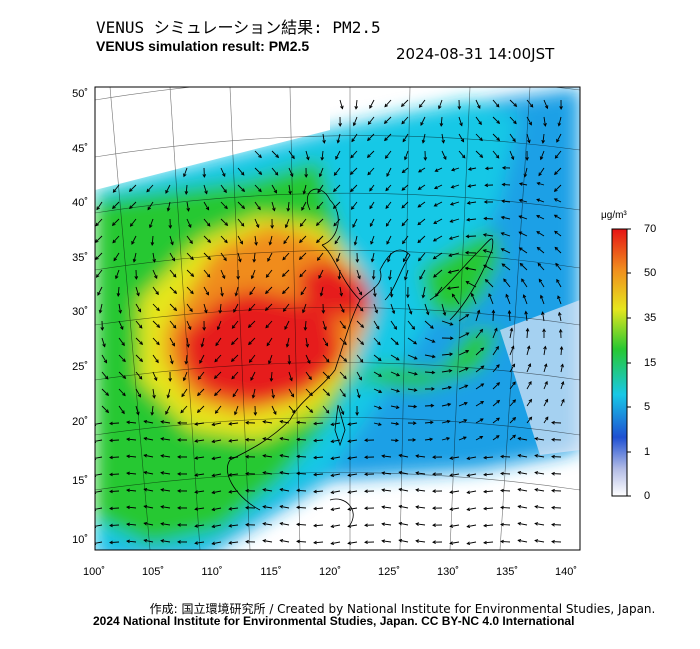 The height and width of the screenshot is (649, 700). Describe the element at coordinates (80, 422) in the screenshot. I see `lat-tick: 20˚` at that location.